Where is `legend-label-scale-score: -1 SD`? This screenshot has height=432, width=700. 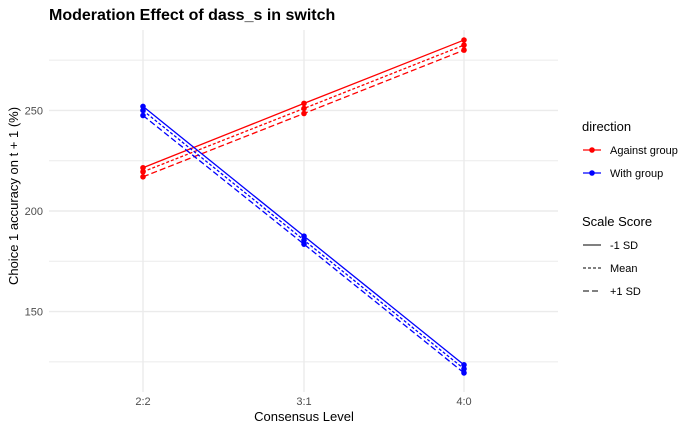 legend-label-scale-score: -1 SD is located at coordinates (624, 246).